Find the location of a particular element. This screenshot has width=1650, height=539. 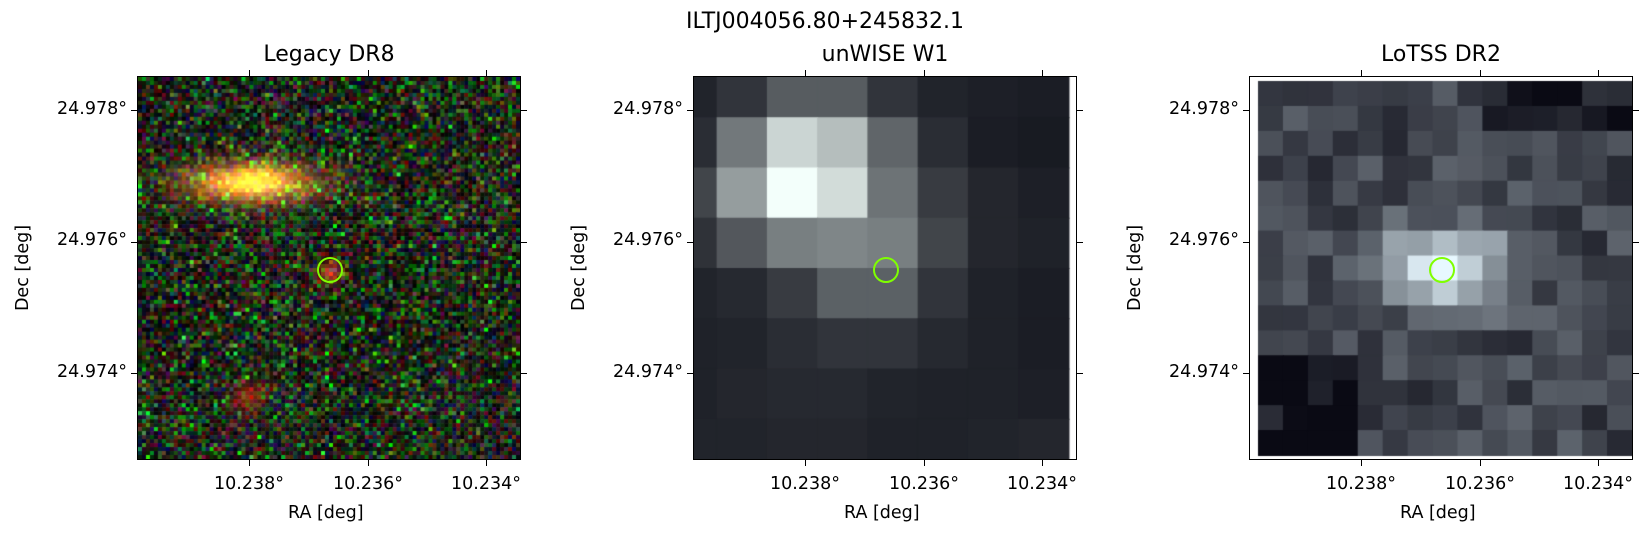

panel-title: unWISE W1 is located at coordinates (885, 54).